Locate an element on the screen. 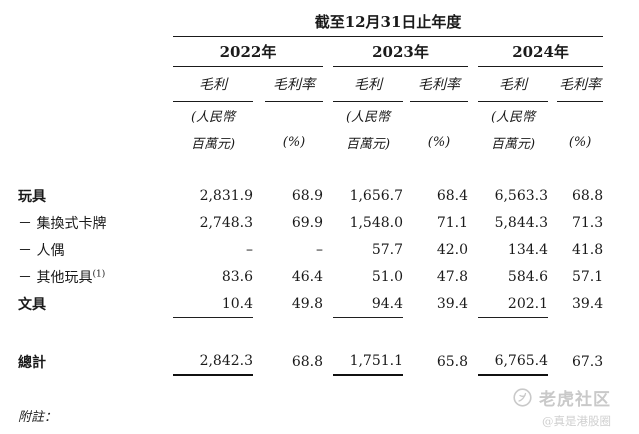 This screenshot has width=639, height=434. notes-label: 附註： is located at coordinates (38, 417).